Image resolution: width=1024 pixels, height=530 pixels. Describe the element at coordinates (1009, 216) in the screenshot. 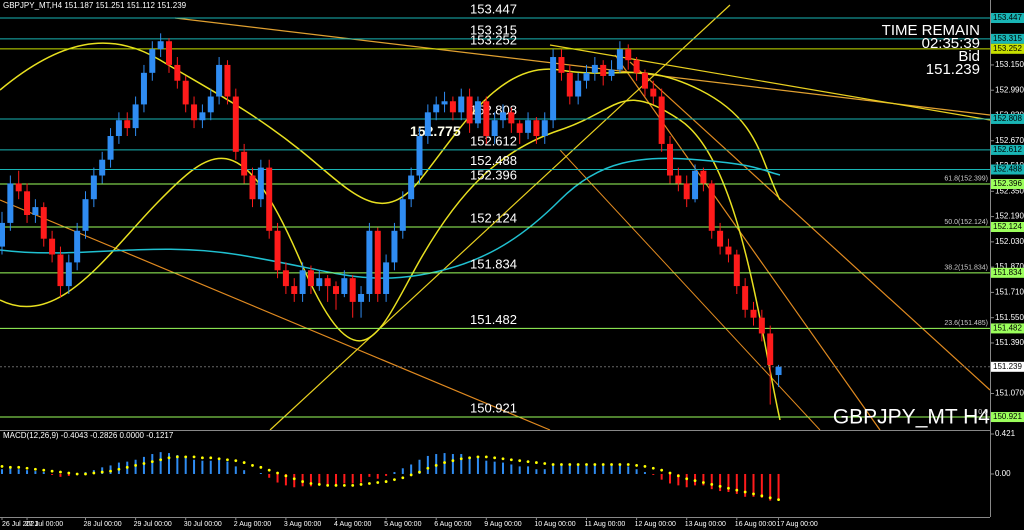

I see `y-tick-label: 152.190` at that location.